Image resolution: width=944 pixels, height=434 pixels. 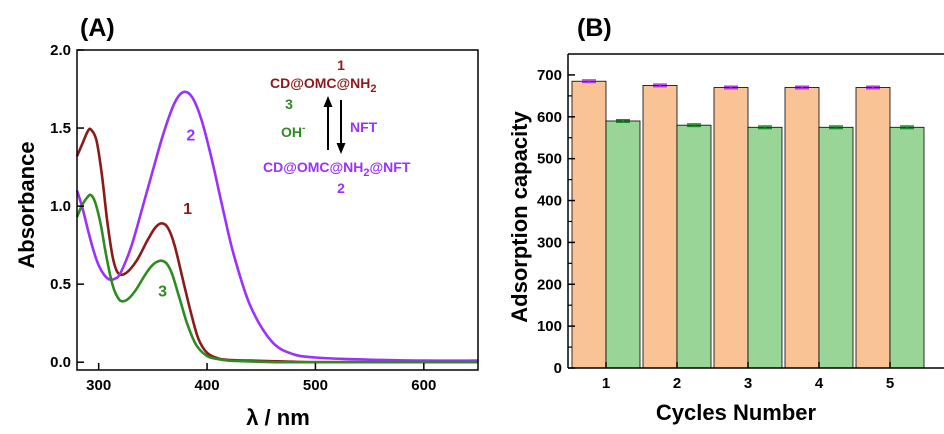 I want to click on scheme-left-number: 3, so click(x=289, y=104).